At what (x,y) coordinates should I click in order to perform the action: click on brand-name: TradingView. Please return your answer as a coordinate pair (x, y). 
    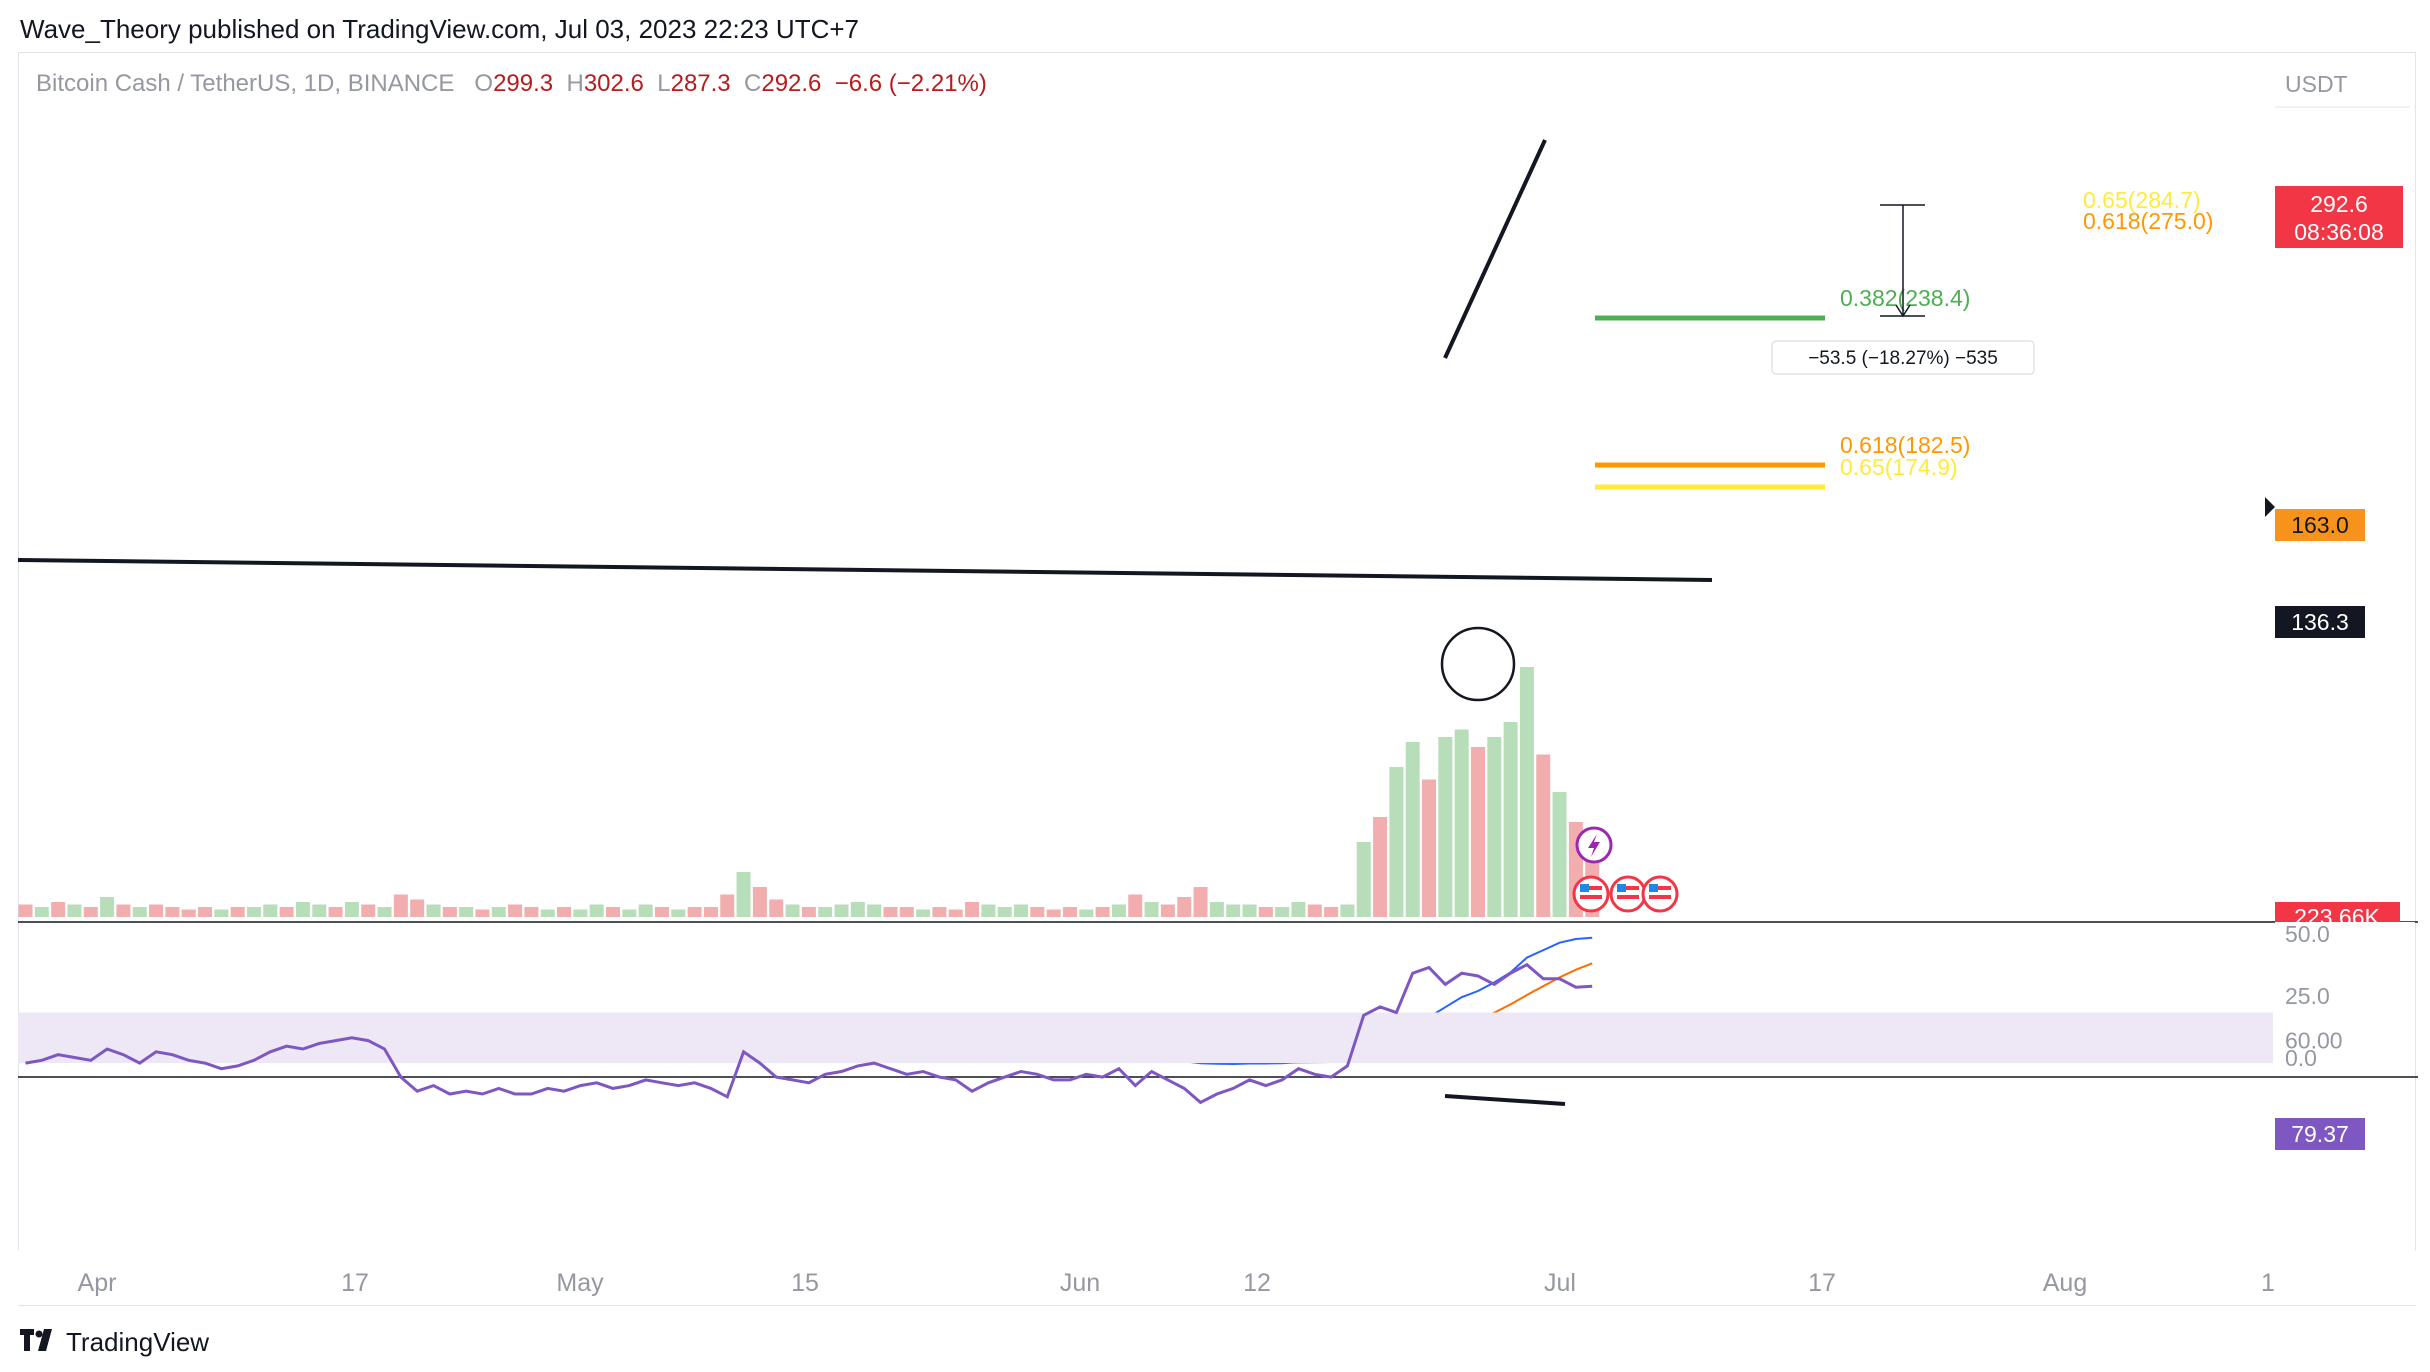
    Looking at the image, I should click on (138, 1341).